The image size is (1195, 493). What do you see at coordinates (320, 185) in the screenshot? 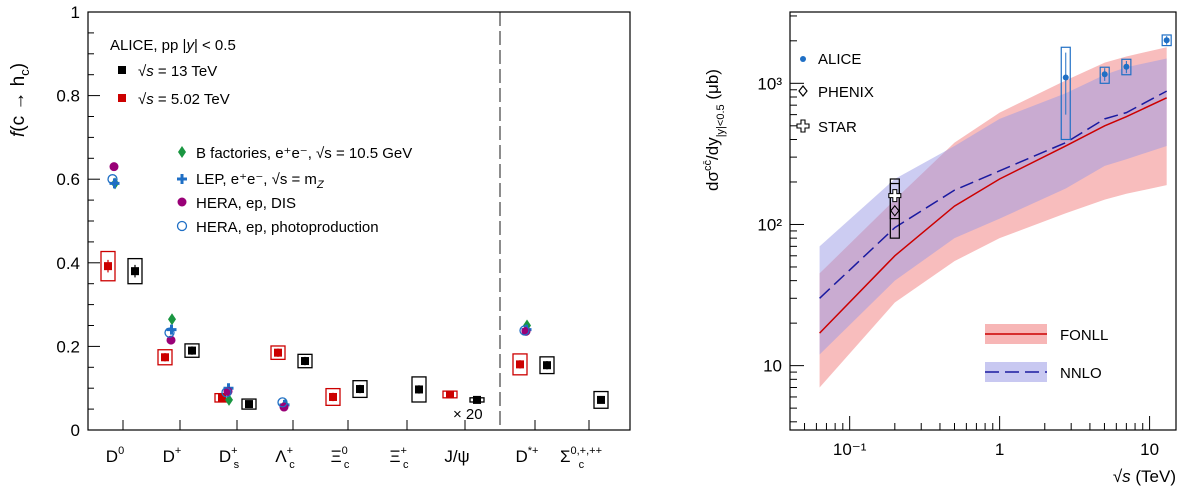
I see `legend-lep-sub: Z` at bounding box center [320, 185].